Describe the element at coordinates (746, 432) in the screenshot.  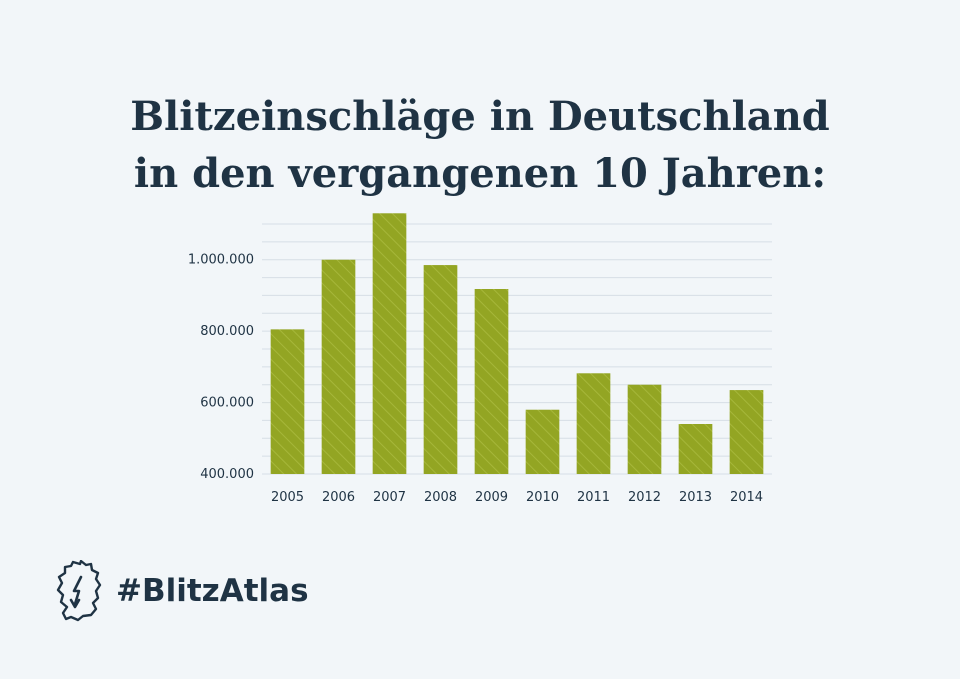
I see `bar-2014` at that location.